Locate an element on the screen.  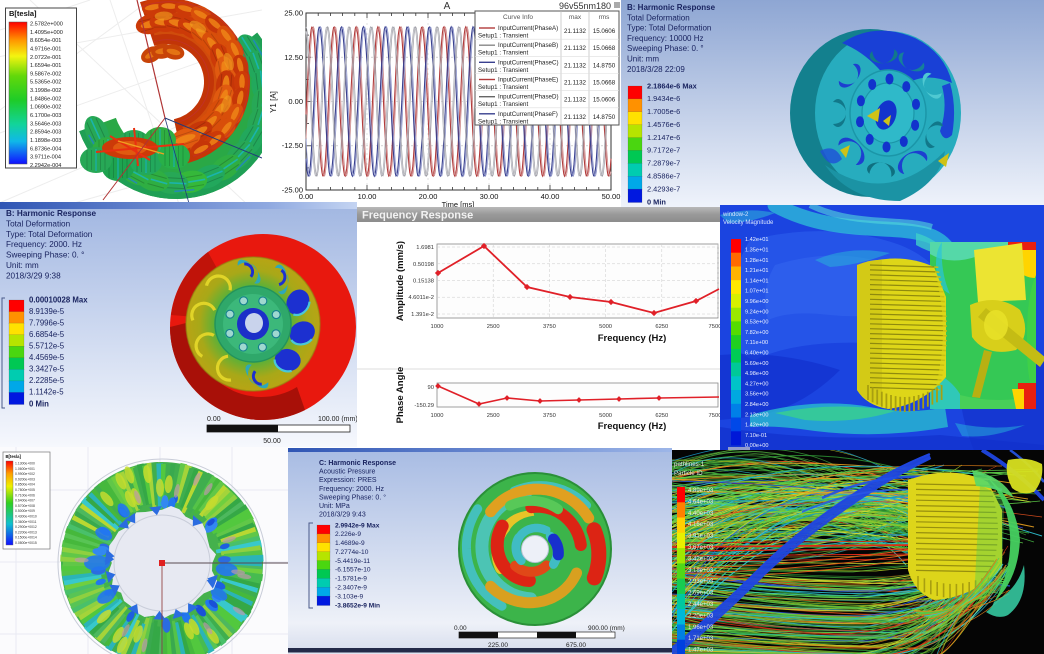
svg-text: 0.5700e+008 is located at coordinates (25, 506).